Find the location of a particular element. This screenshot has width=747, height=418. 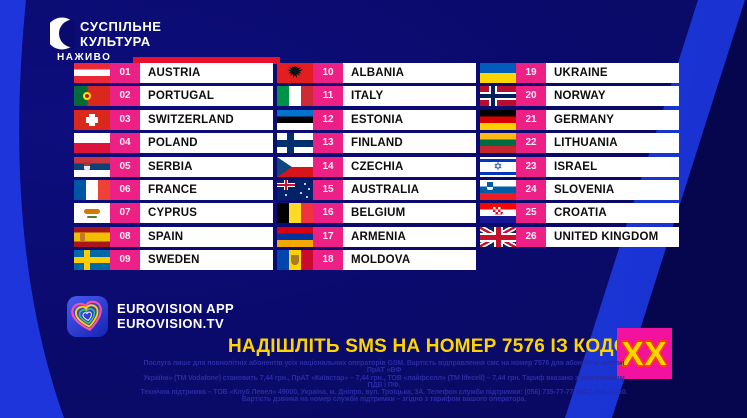

entry-country: ITALY is located at coordinates (409, 96).